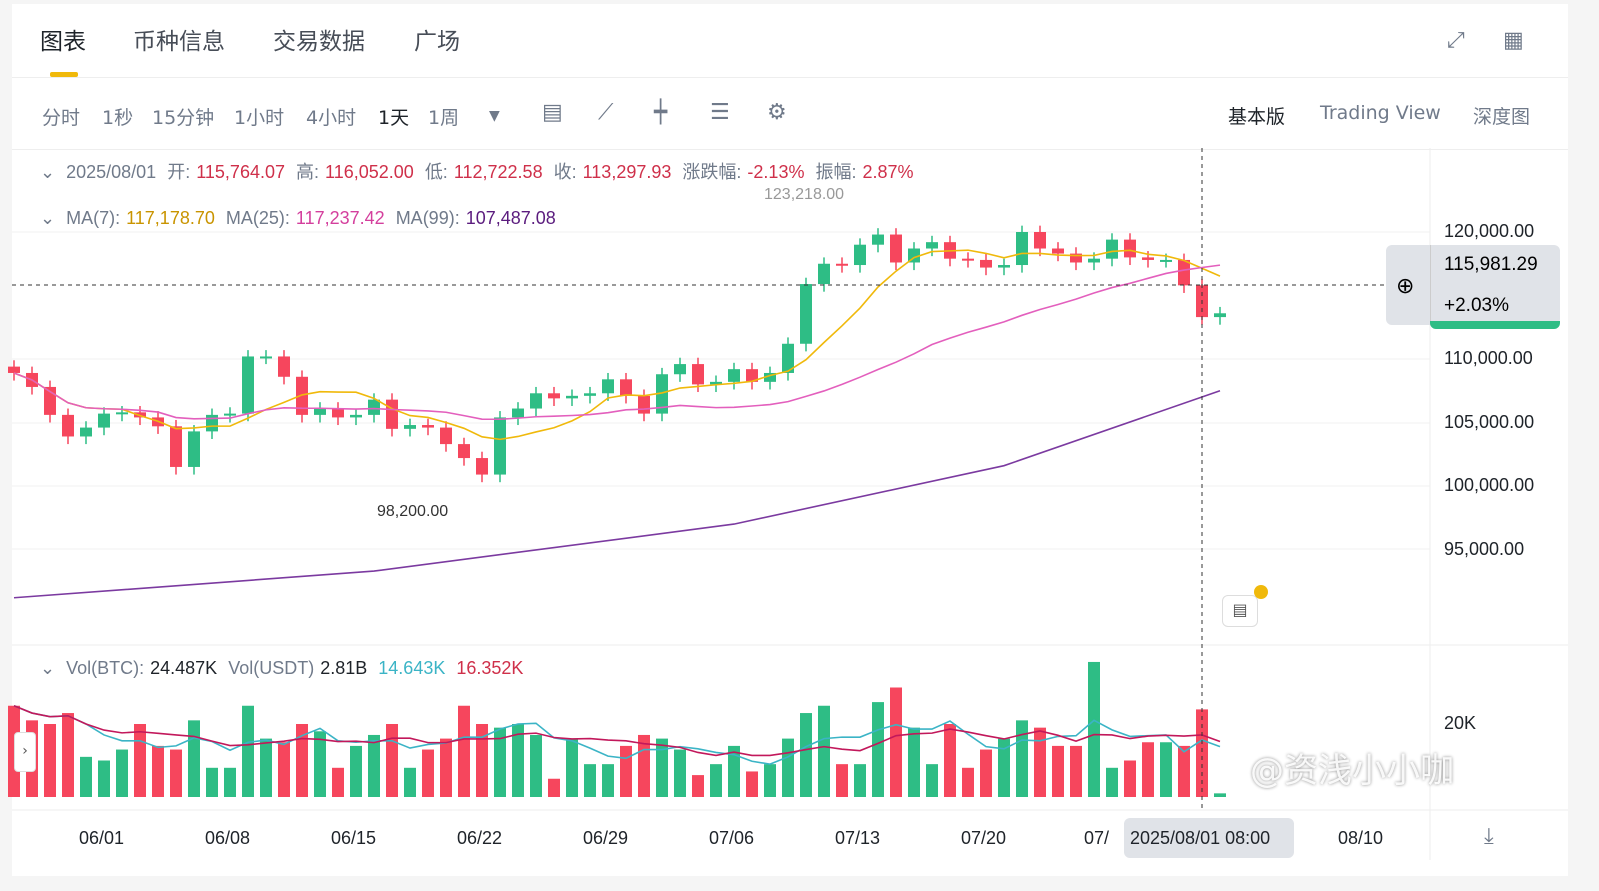 This screenshot has width=1599, height=891. I want to click on low-label: 低:, so click(436, 172).